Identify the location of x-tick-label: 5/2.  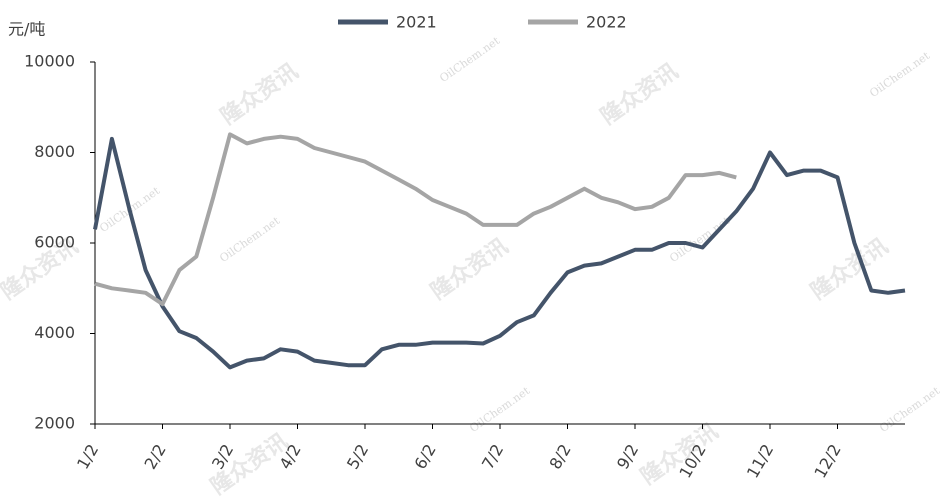
(357, 457).